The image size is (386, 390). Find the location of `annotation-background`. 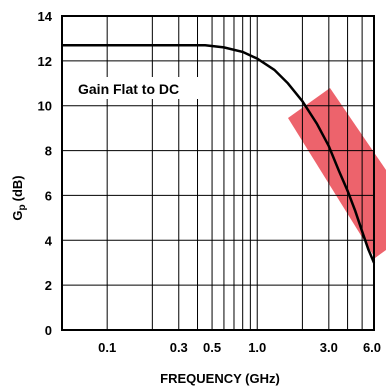

annotation-background is located at coordinates (135, 88).